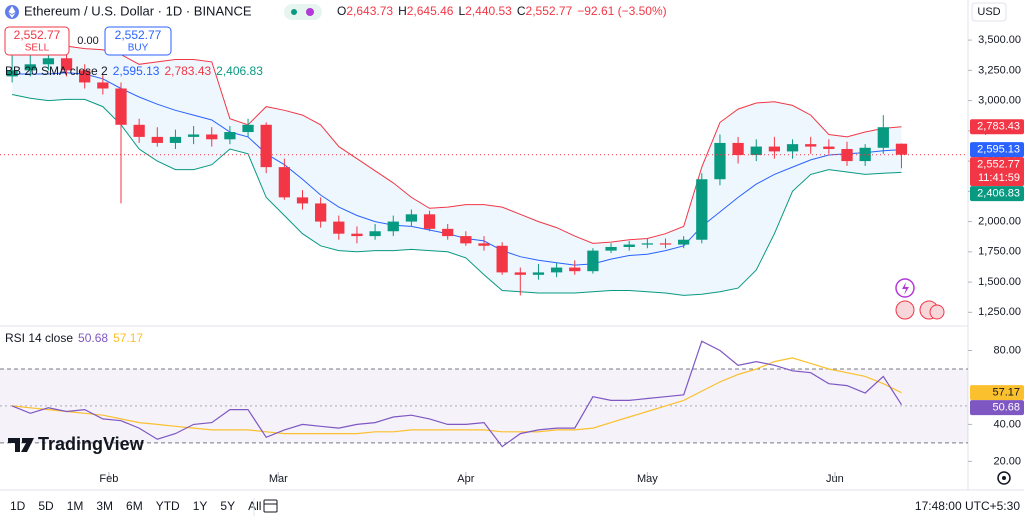 This screenshot has width=1024, height=517. What do you see at coordinates (999, 100) in the screenshot?
I see `y-tick-label: 3,000.00` at bounding box center [999, 100].